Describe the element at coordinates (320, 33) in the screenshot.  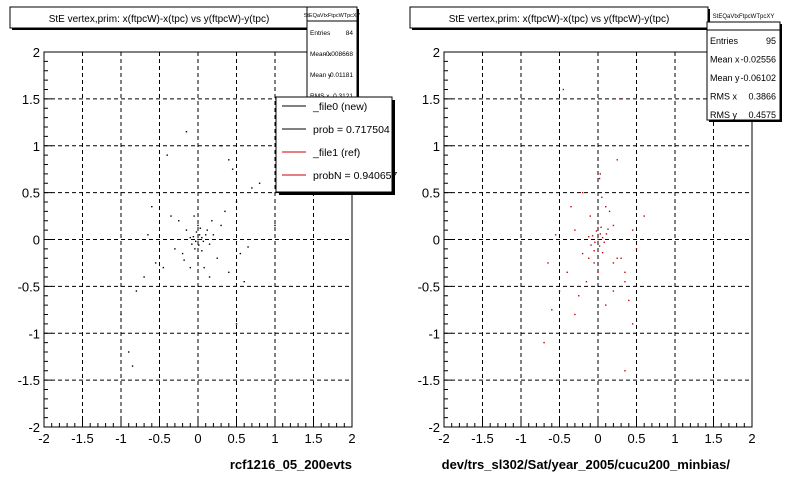
I see `stats-row-label: Entries` at that location.